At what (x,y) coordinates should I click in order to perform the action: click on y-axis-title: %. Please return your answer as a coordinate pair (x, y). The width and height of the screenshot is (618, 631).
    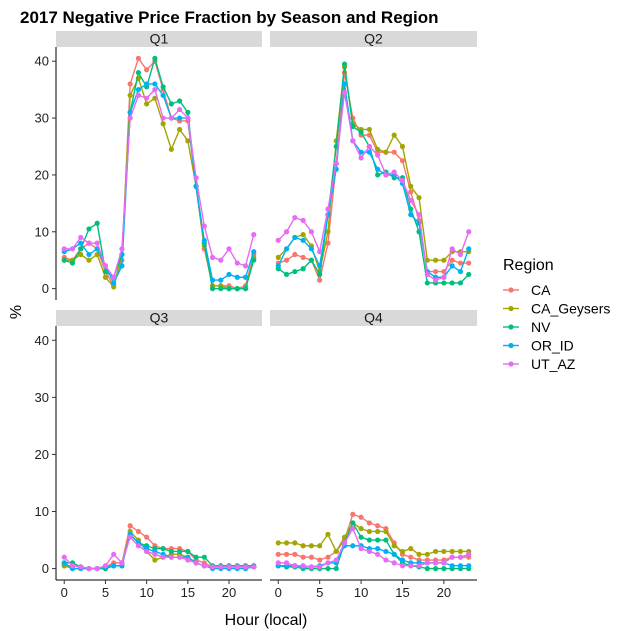
    Looking at the image, I should click on (16, 312).